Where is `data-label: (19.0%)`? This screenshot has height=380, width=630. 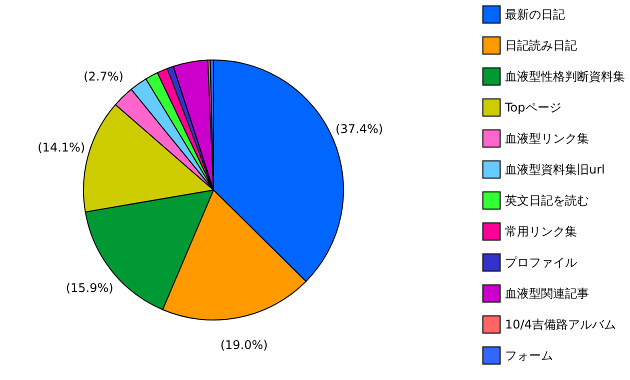 data-label: (19.0%) is located at coordinates (244, 345).